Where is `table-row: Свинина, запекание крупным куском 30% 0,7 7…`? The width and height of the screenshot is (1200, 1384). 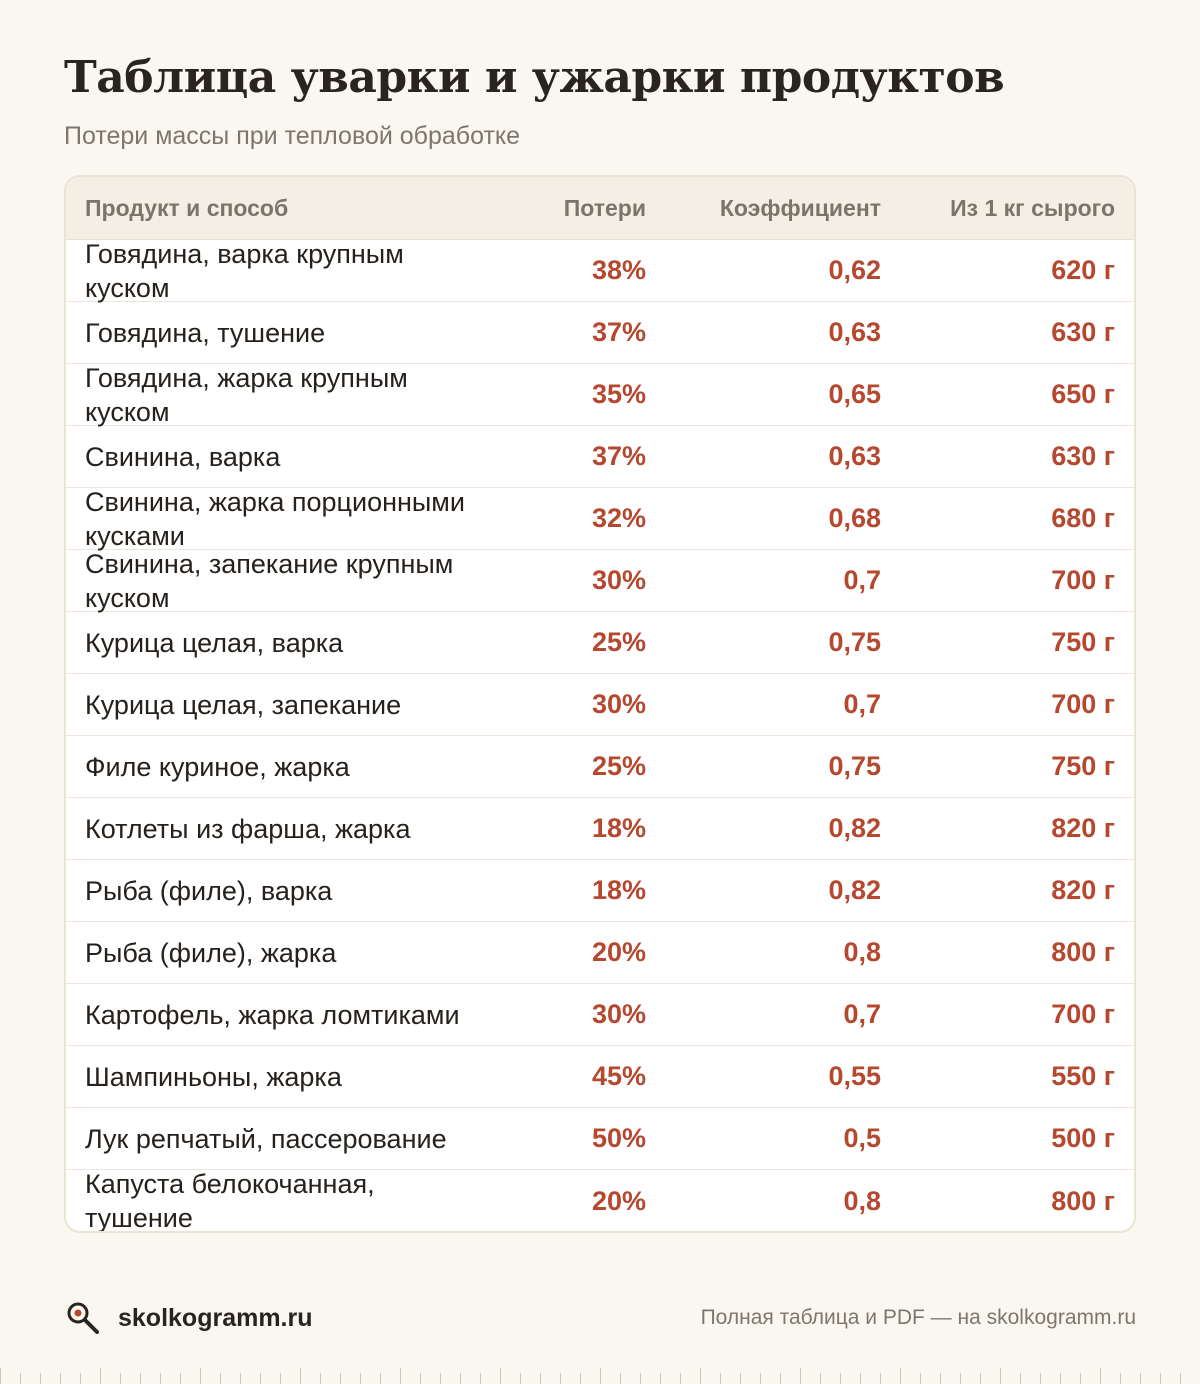
table-row: Свинина, запекание крупным куском 30% 0,7 7… is located at coordinates (600, 580).